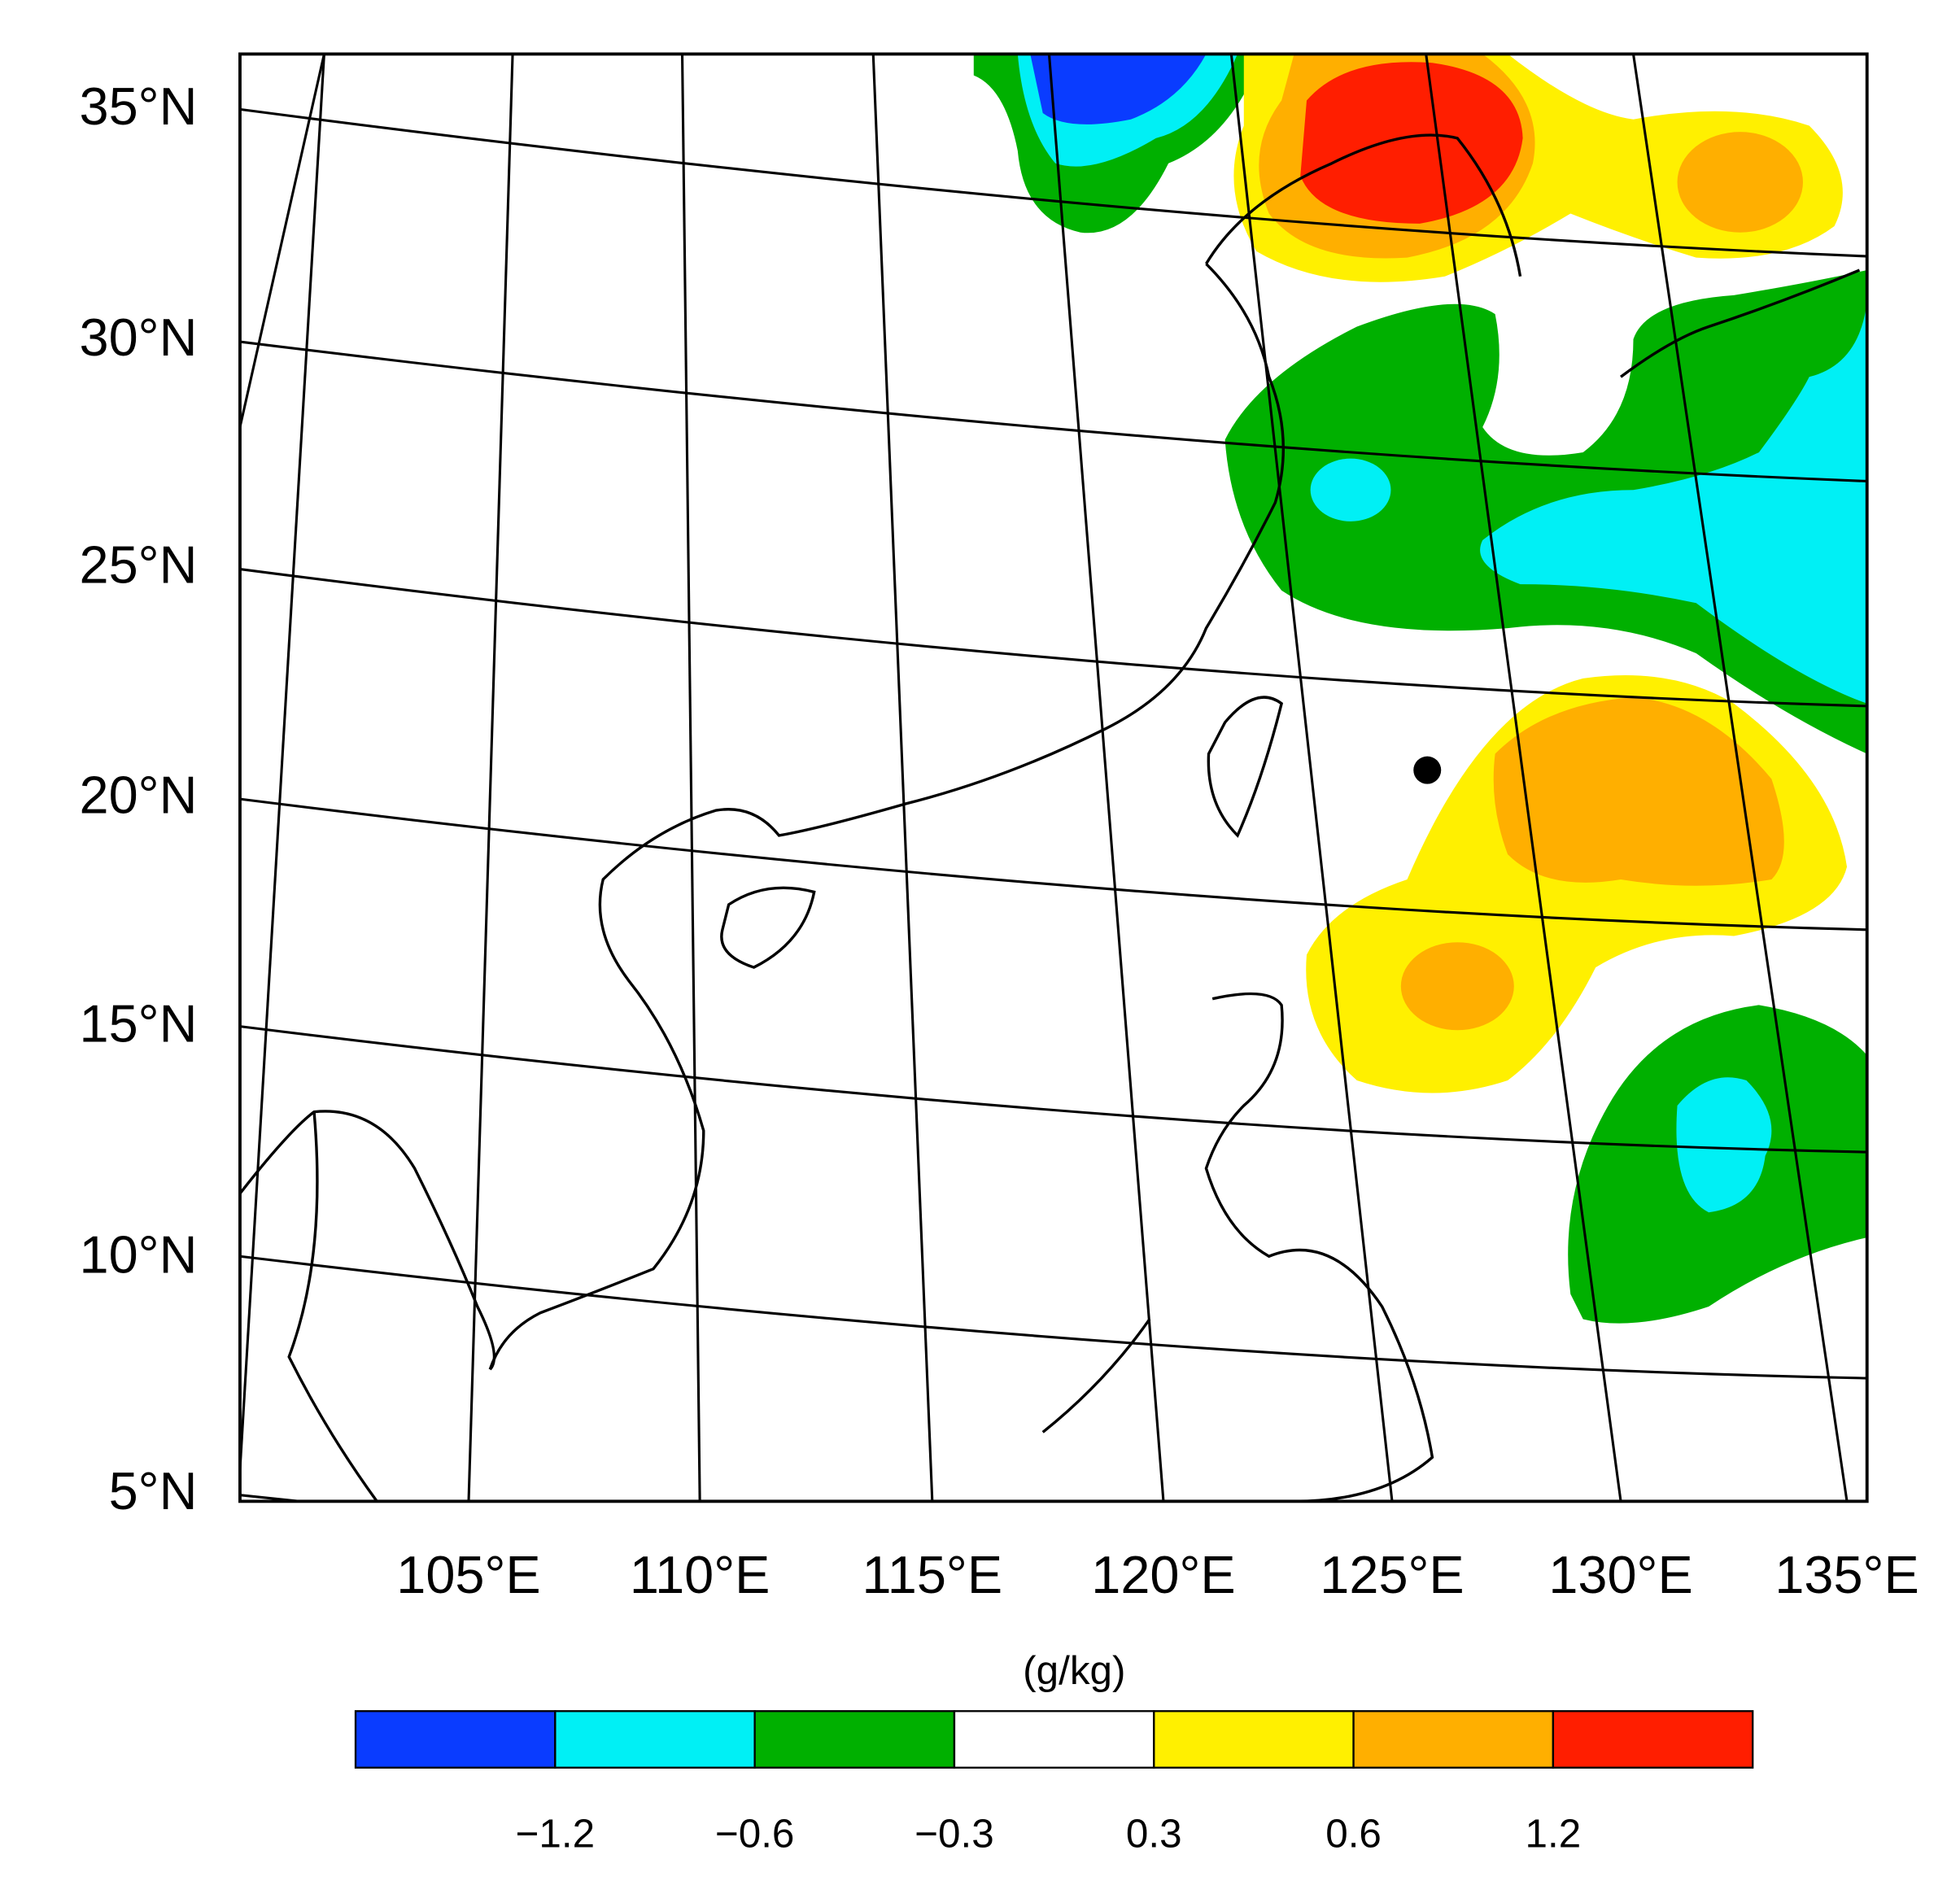  I want to click on colorbar-label: 0.3, so click(1154, 1834).